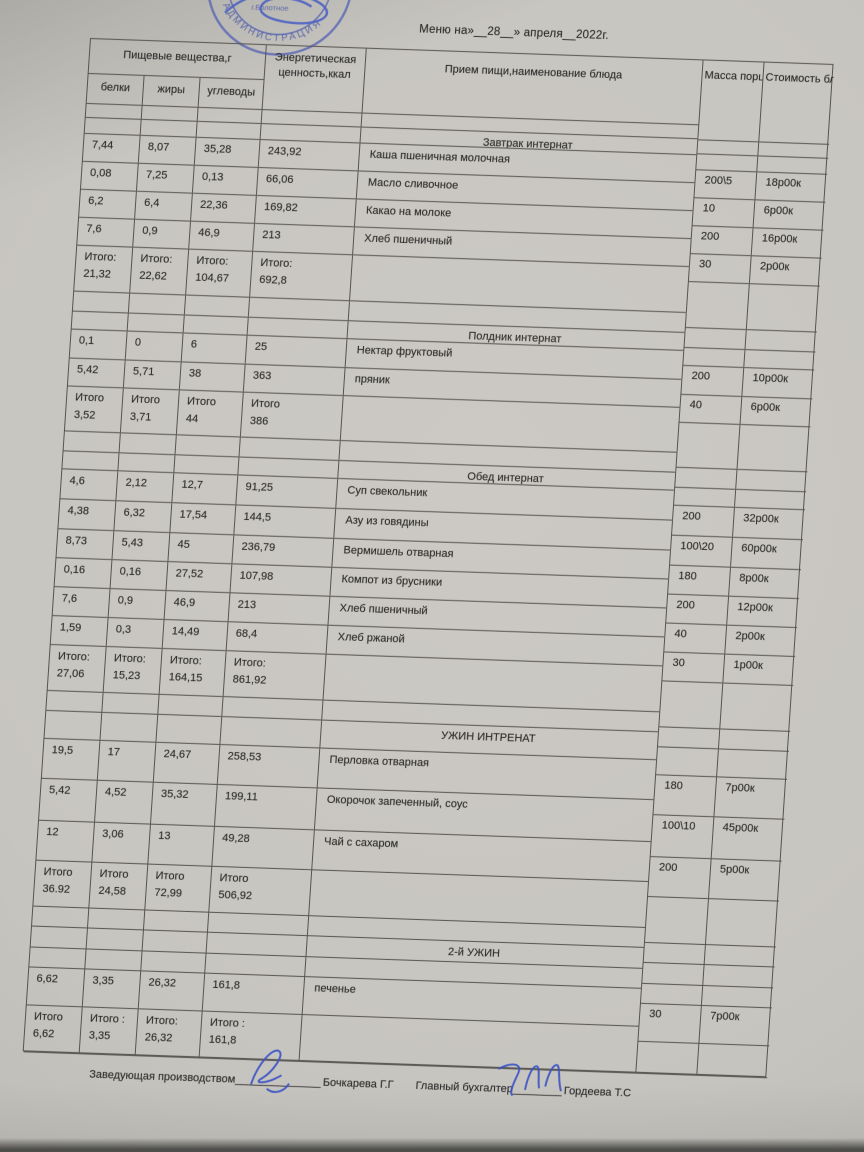 This screenshot has height=1152, width=864. Describe the element at coordinates (283, 551) in the screenshot. I see `nutrient-cell: 236,79` at that location.